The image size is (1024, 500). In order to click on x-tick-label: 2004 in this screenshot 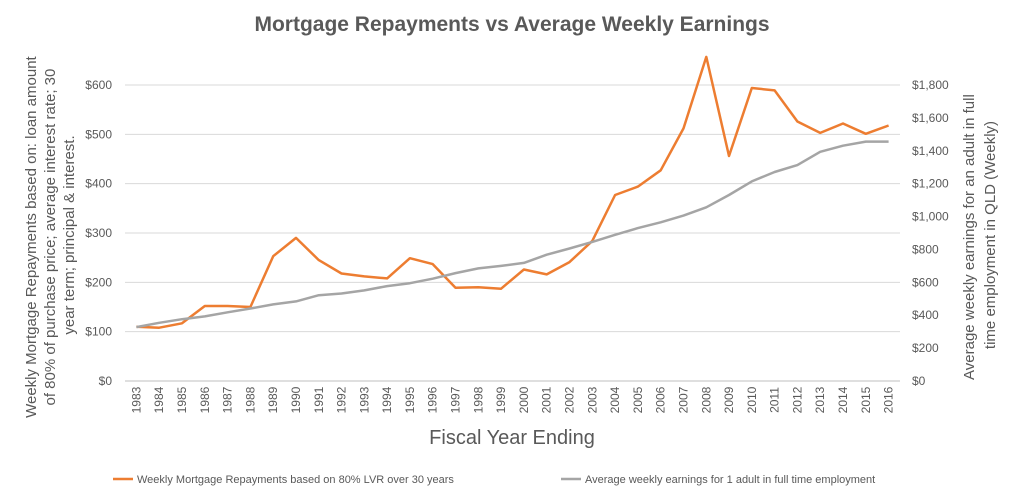, I will do `click(615, 399)`.